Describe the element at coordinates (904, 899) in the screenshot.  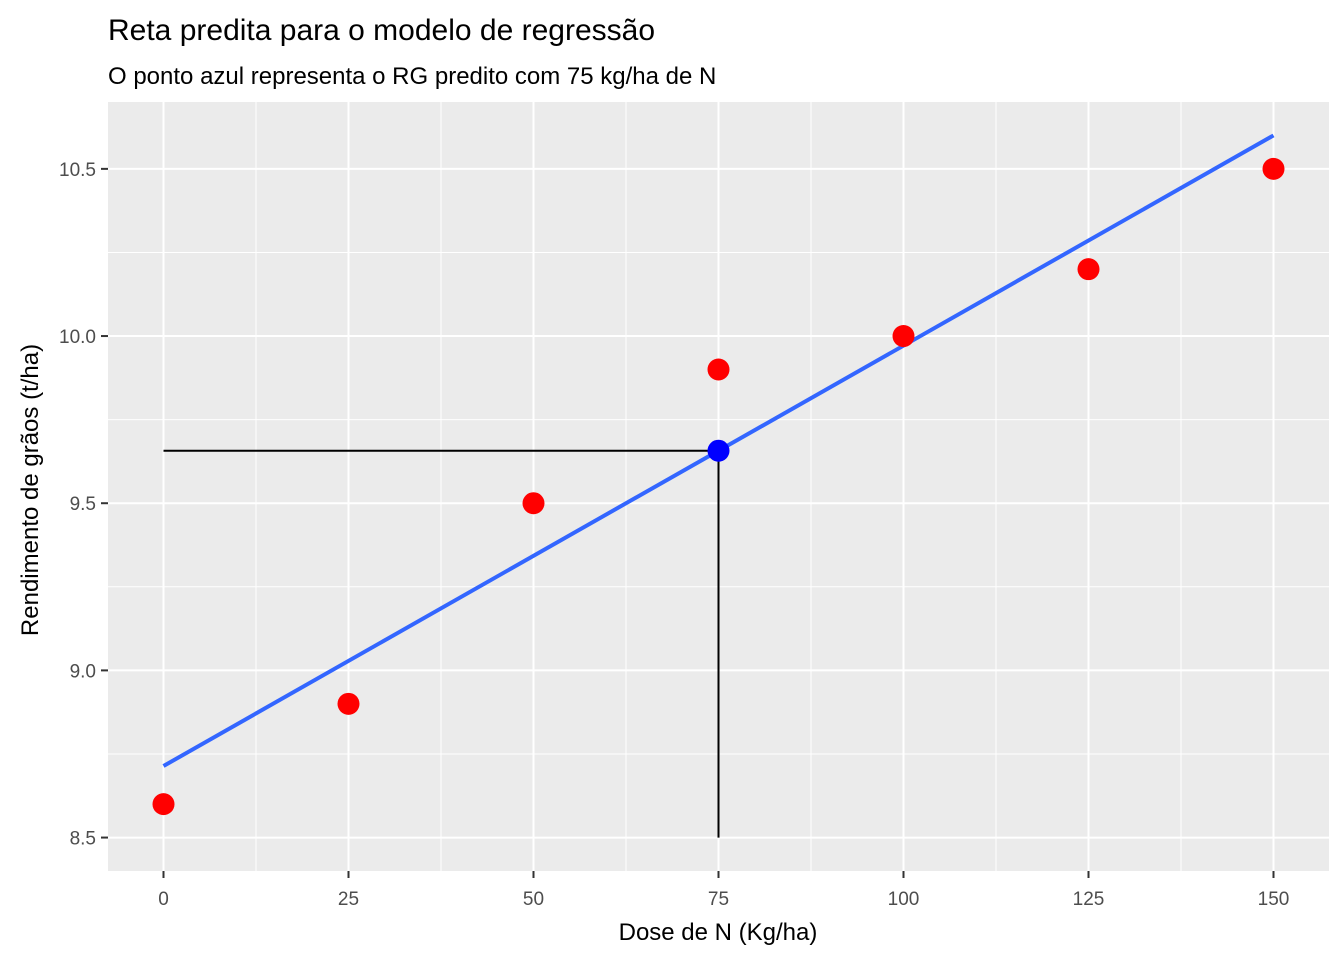
I see `x-tick-label: 100` at that location.